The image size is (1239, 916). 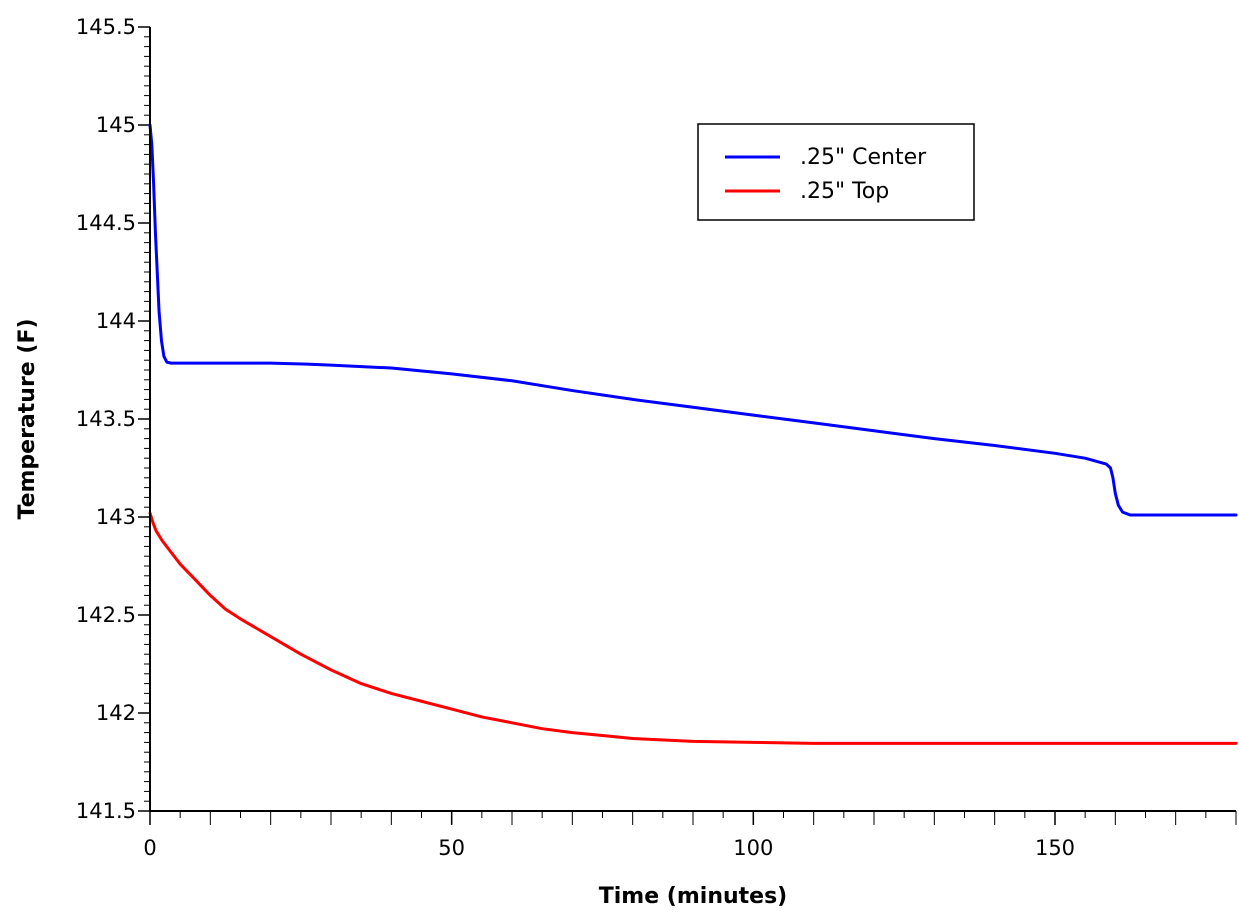 What do you see at coordinates (753, 848) in the screenshot?
I see `x-tick-label: 100` at bounding box center [753, 848].